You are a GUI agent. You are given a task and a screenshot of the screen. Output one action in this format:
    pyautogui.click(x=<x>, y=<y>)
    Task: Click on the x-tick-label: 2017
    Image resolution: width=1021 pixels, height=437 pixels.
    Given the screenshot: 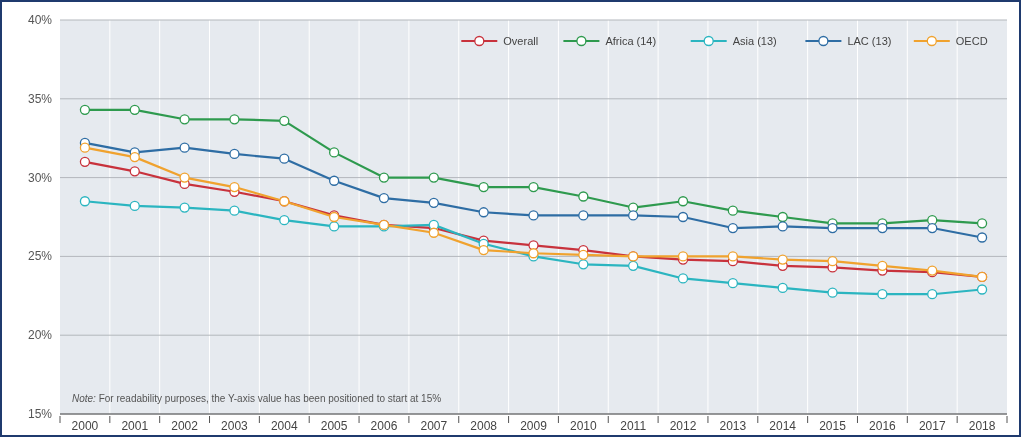 What is the action you would take?
    pyautogui.click(x=932, y=426)
    